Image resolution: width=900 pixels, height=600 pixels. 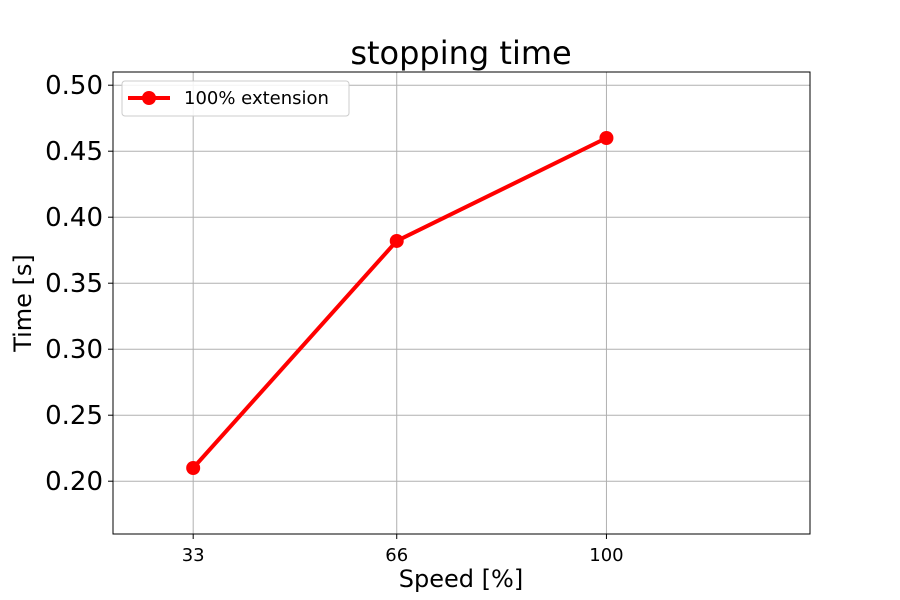 I want to click on x-axis-label: Speed [%], so click(x=461, y=579).